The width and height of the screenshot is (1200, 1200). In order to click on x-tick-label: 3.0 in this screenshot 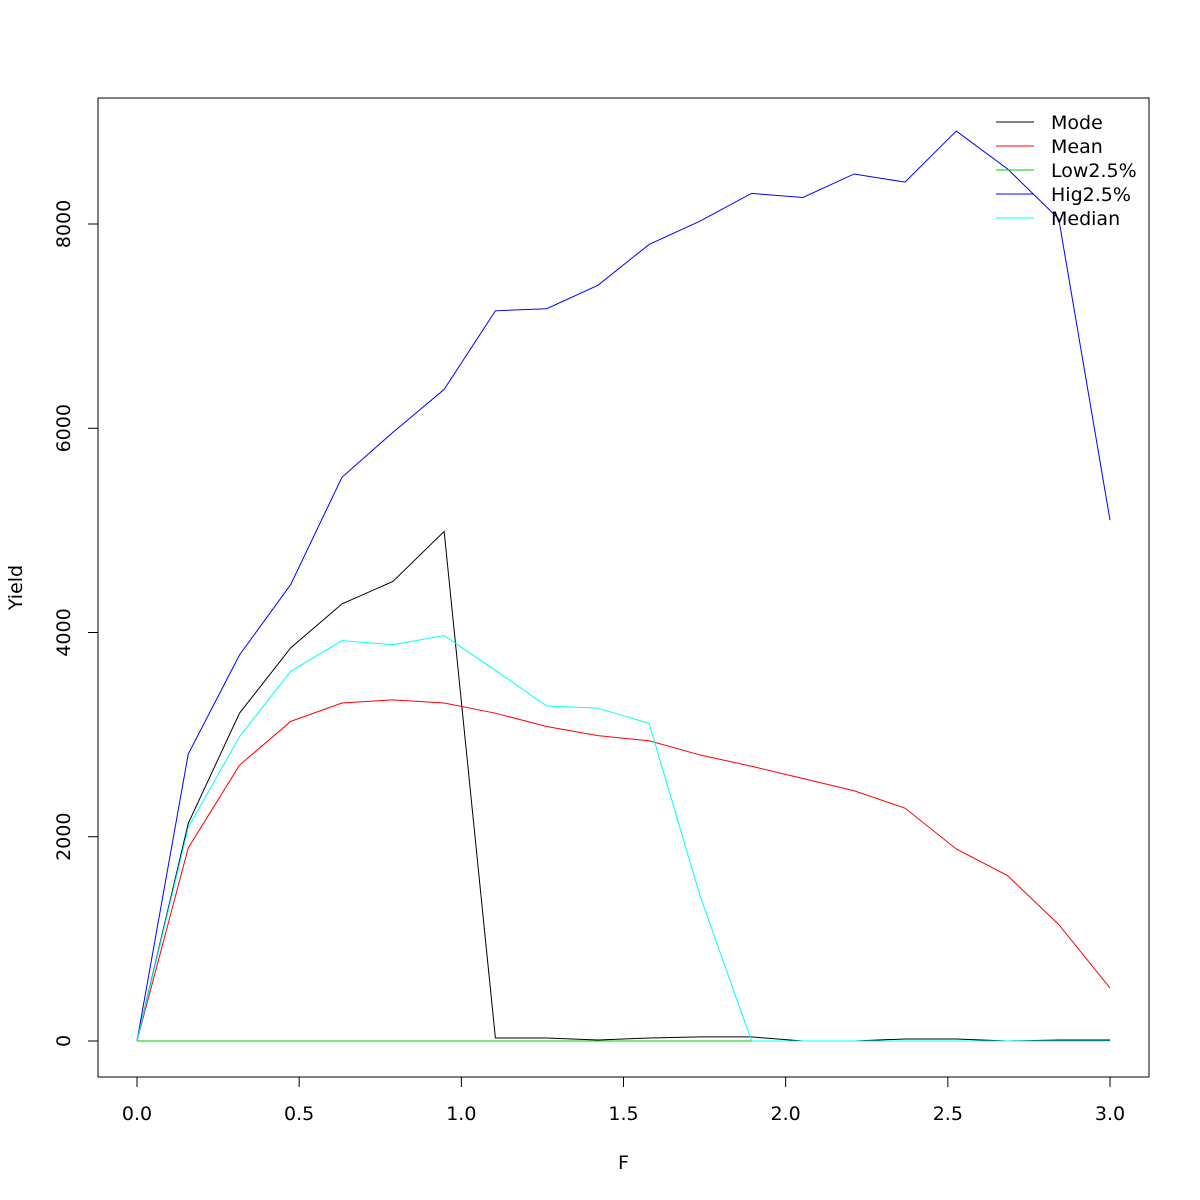, I will do `click(1110, 1114)`.